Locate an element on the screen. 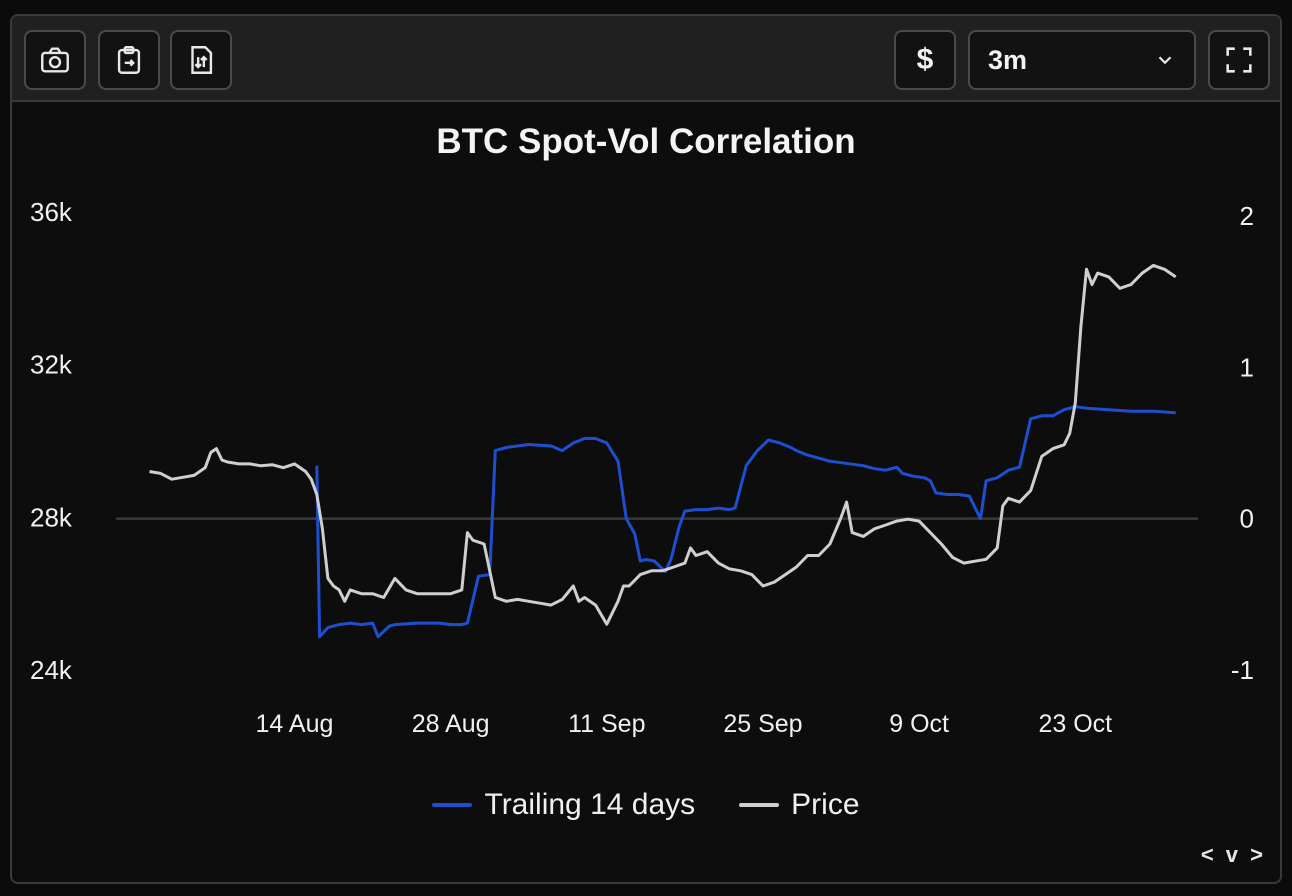 This screenshot has width=1292, height=896. x-tick-label: 23 Oct is located at coordinates (1075, 724).